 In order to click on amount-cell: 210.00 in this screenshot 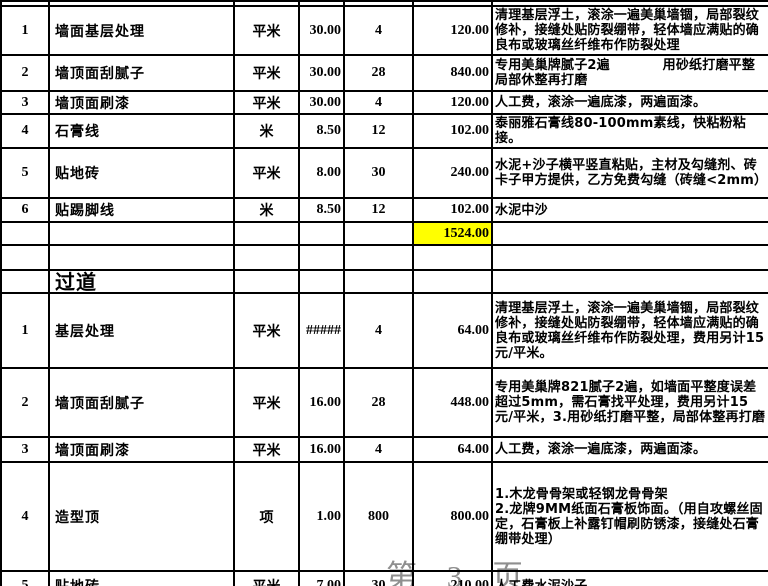, I will do `click(452, 578)`.